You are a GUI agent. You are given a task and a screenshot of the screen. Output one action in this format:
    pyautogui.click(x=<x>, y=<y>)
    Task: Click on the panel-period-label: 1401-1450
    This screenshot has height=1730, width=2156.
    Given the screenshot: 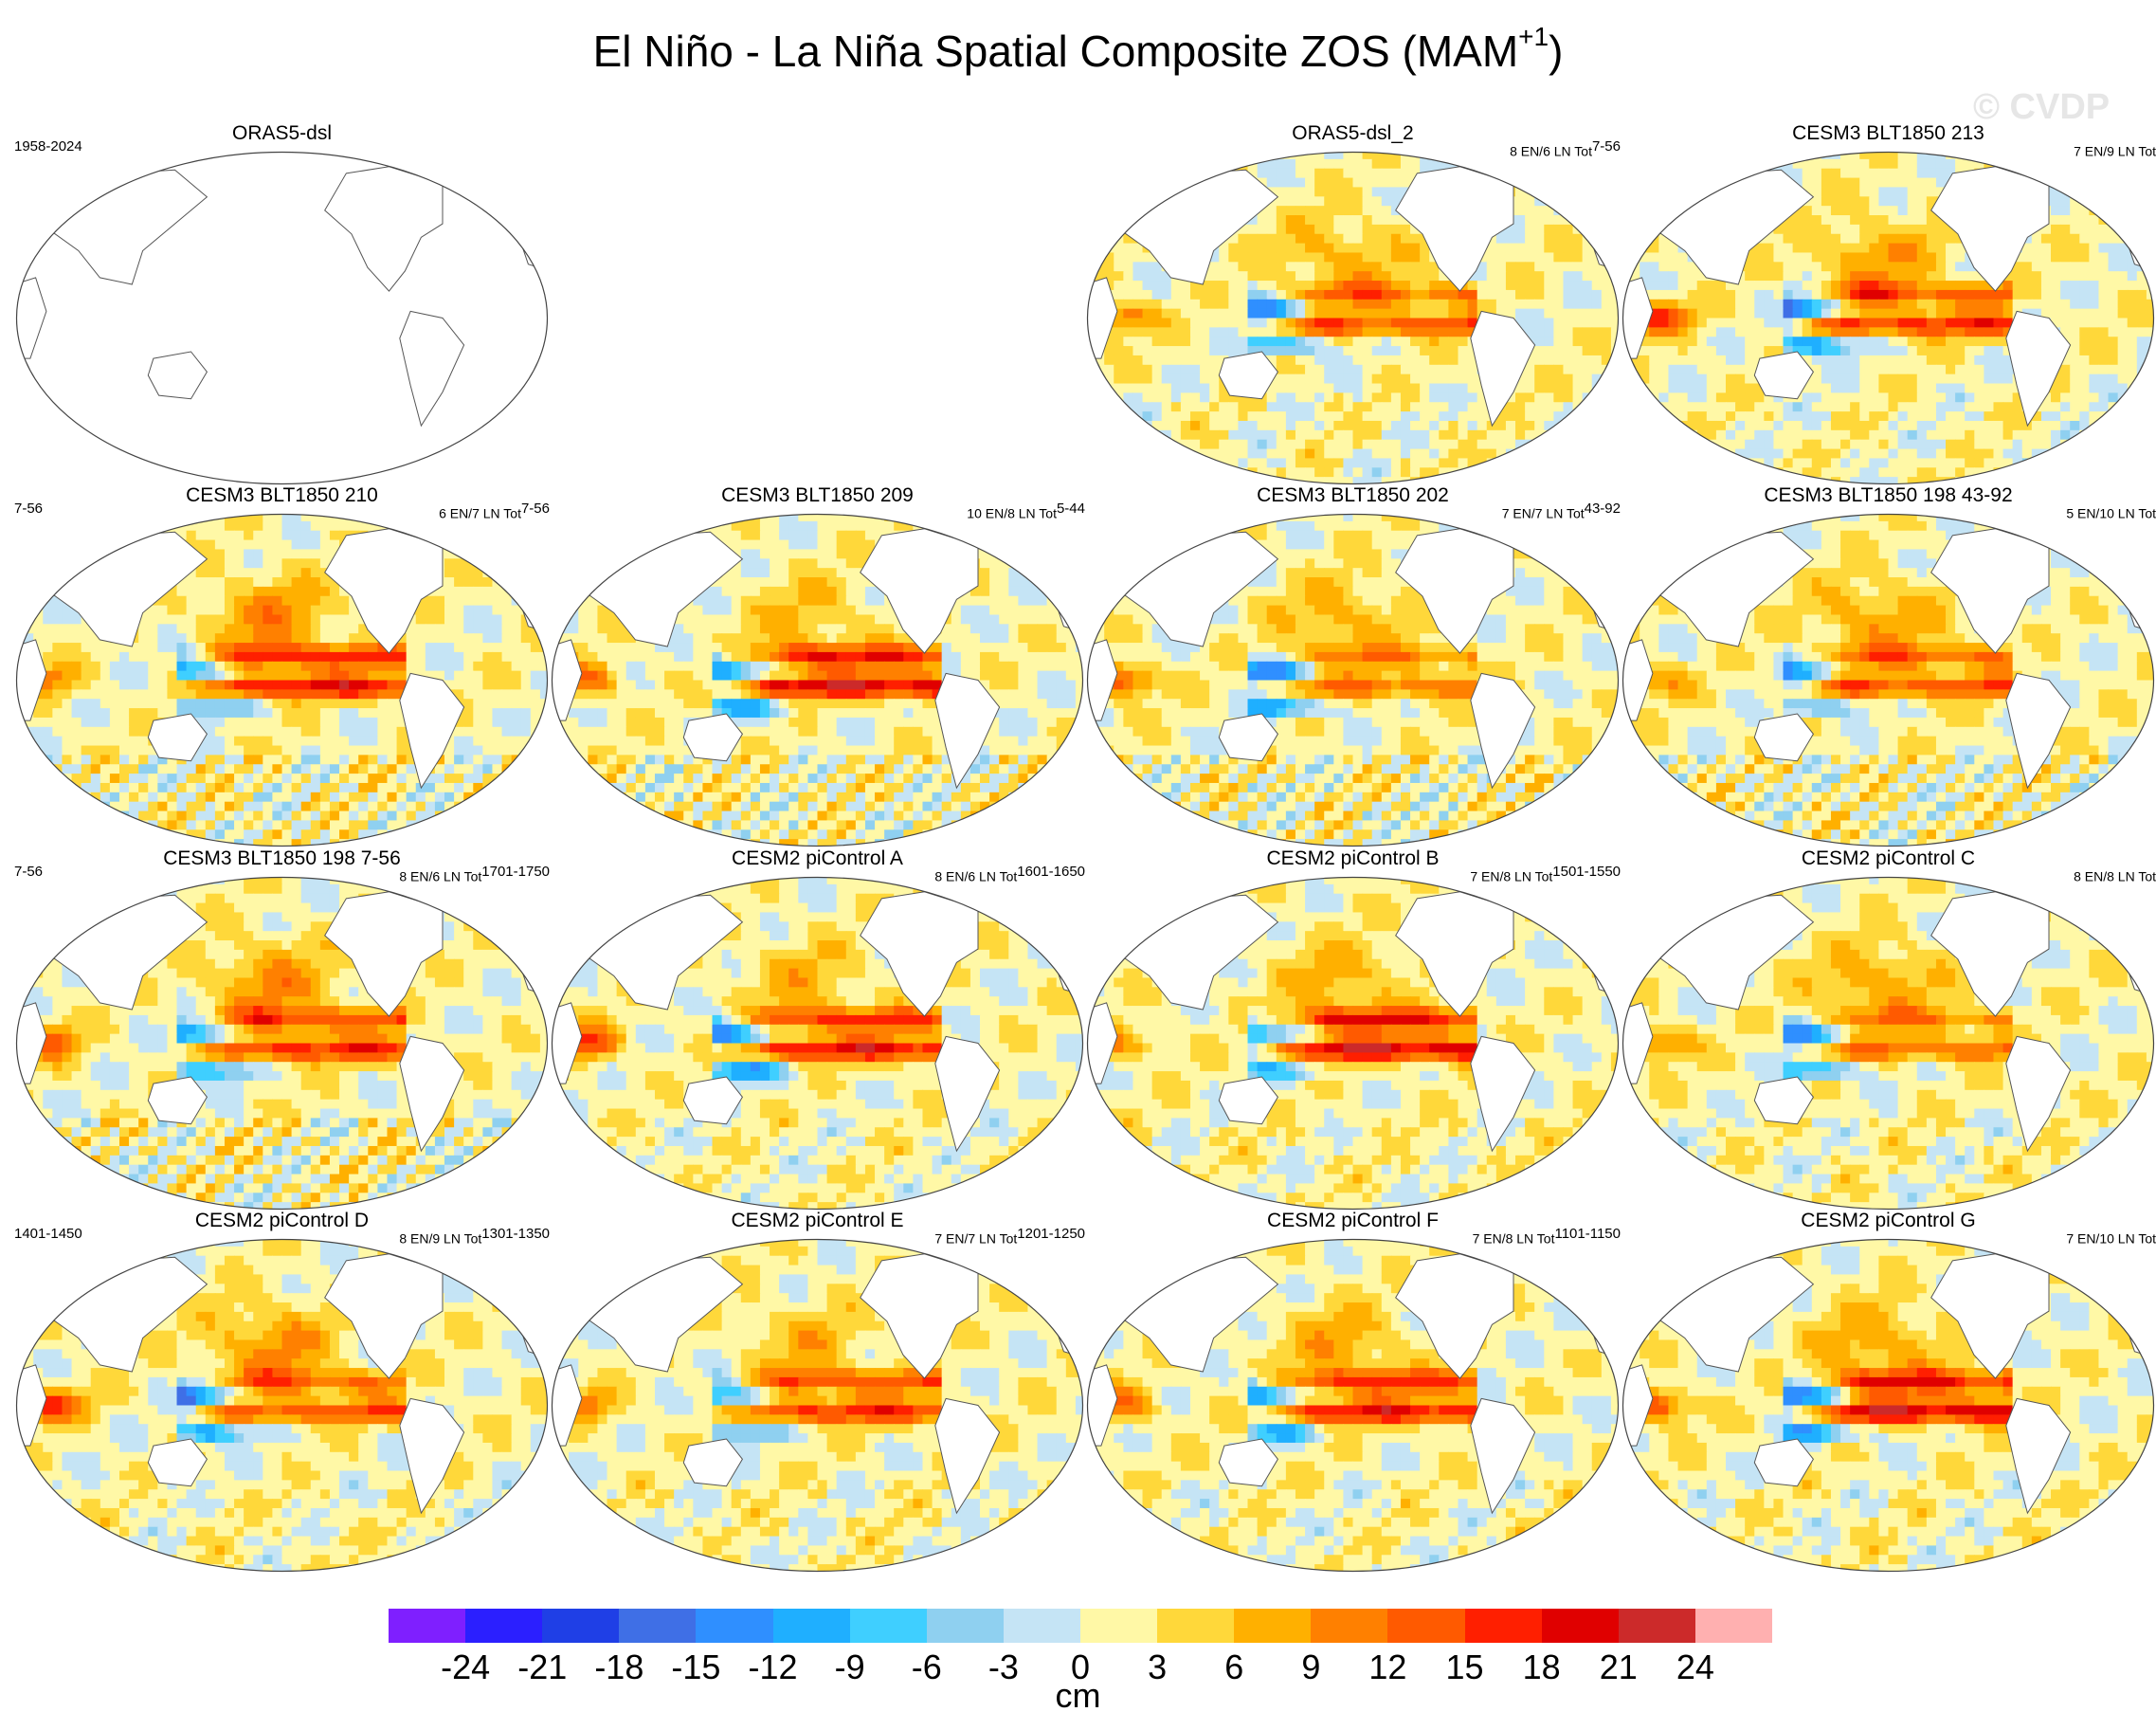 What is the action you would take?
    pyautogui.click(x=48, y=1234)
    